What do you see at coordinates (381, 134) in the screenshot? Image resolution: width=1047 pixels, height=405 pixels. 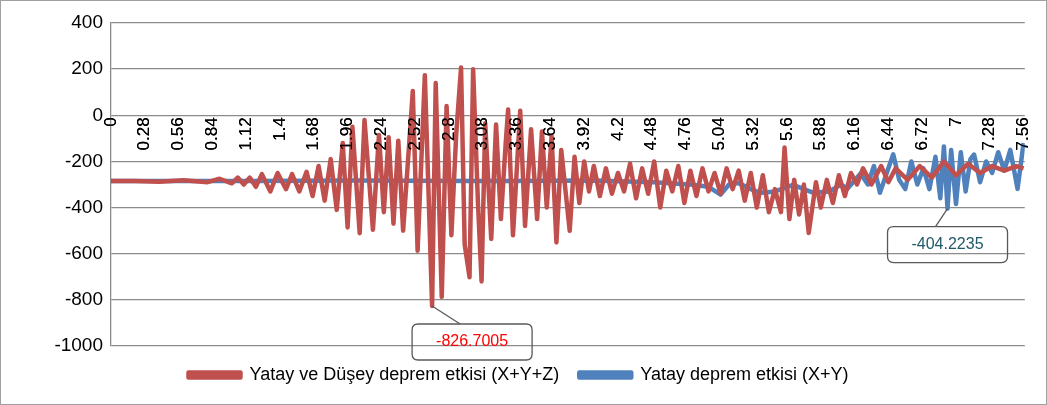 I see `x-tick-label: 2.24` at bounding box center [381, 134].